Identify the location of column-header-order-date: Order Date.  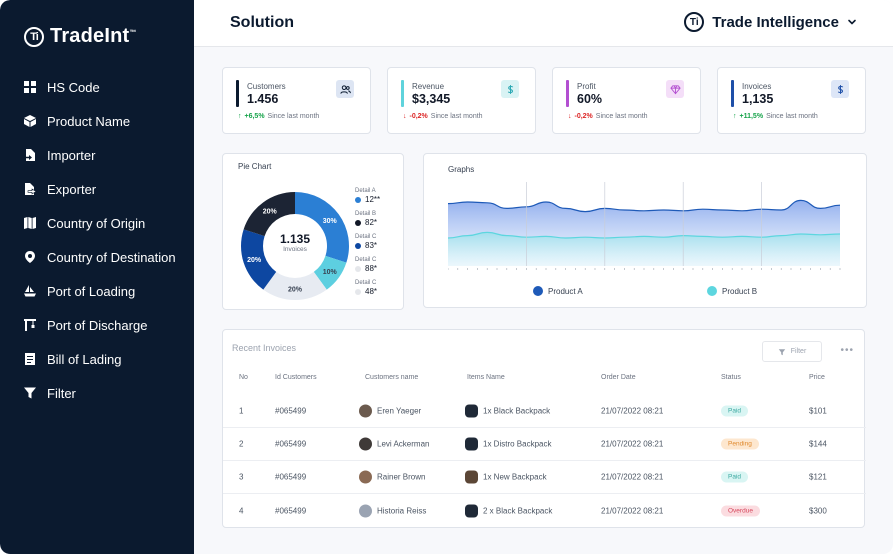
(618, 377).